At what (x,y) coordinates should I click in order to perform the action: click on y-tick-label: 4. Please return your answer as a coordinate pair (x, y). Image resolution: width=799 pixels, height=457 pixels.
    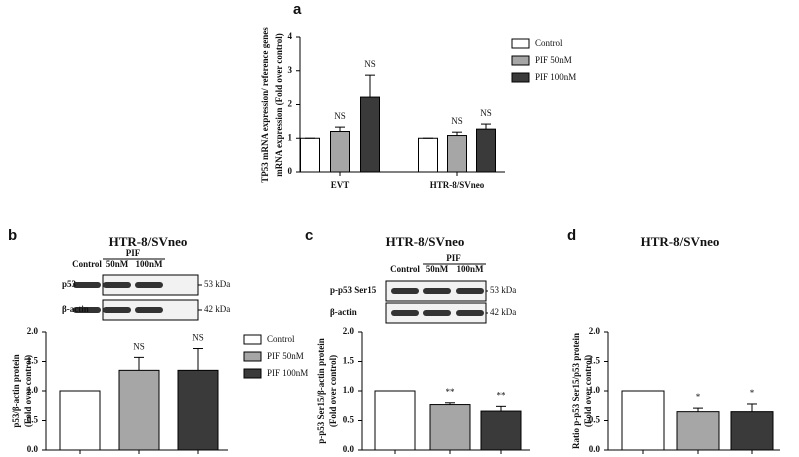
    Looking at the image, I should click on (290, 36).